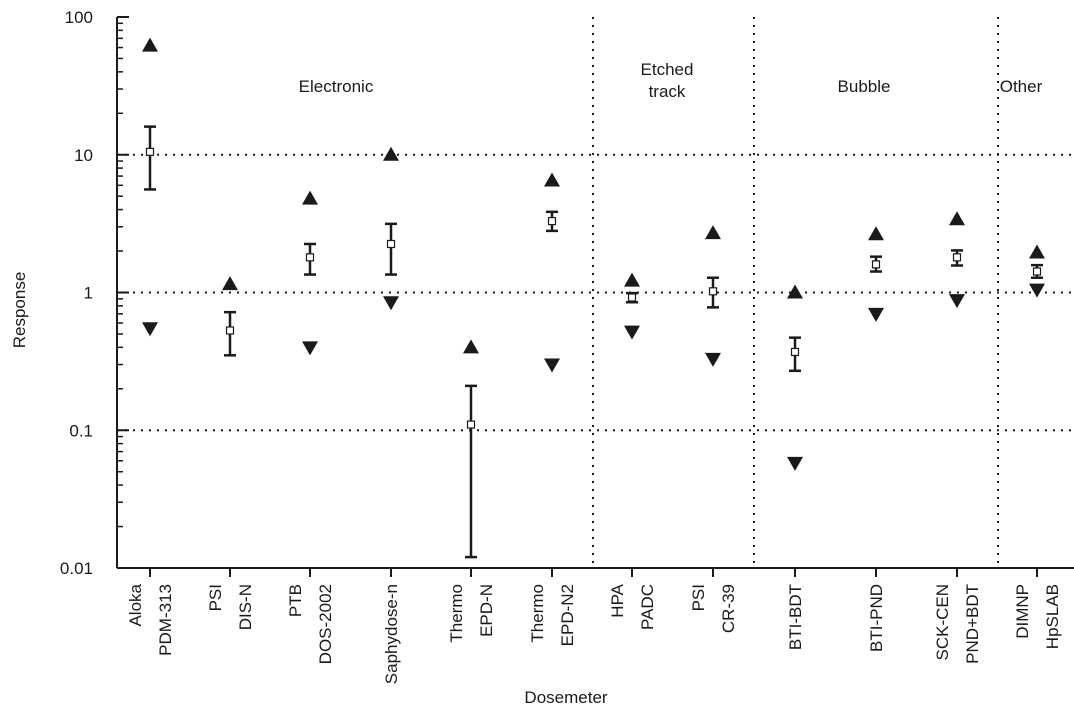  I want to click on category-label-dimnp-hpslab: HpSLAB, so click(1052, 616).